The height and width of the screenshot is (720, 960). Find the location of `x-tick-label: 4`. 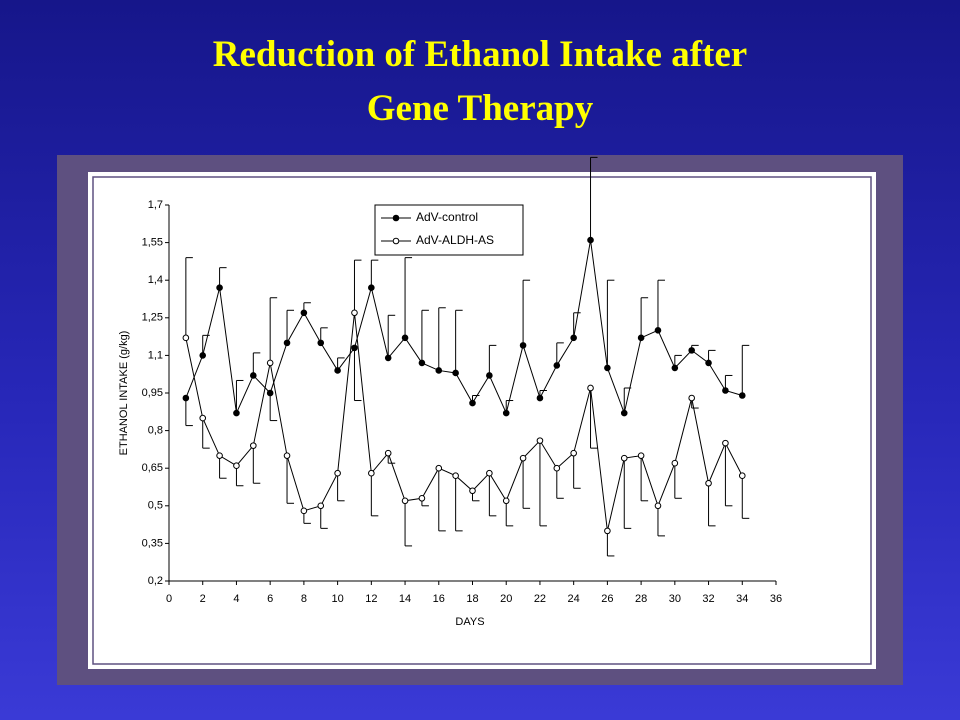

x-tick-label: 4 is located at coordinates (236, 599).